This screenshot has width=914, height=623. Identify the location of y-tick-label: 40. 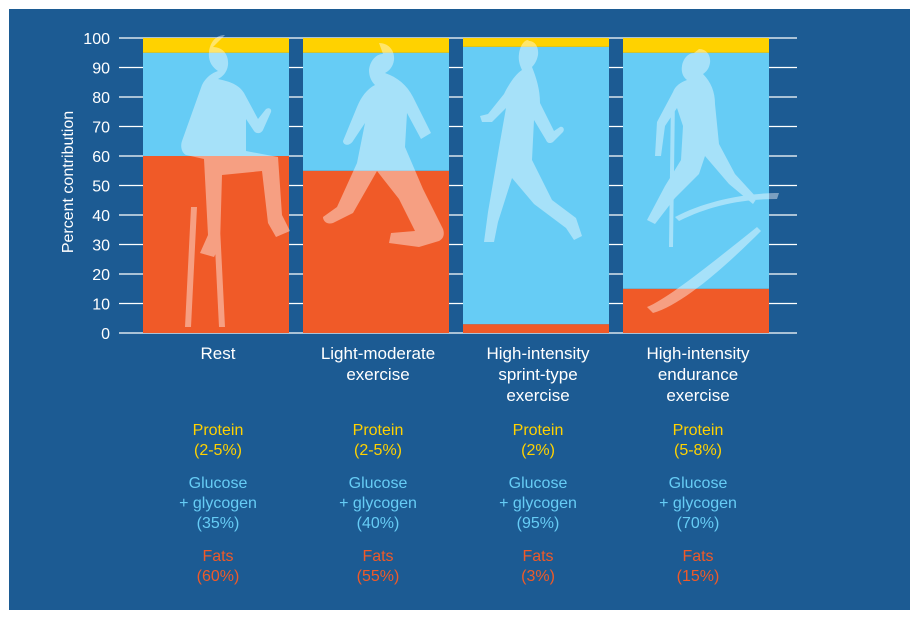
(101, 216).